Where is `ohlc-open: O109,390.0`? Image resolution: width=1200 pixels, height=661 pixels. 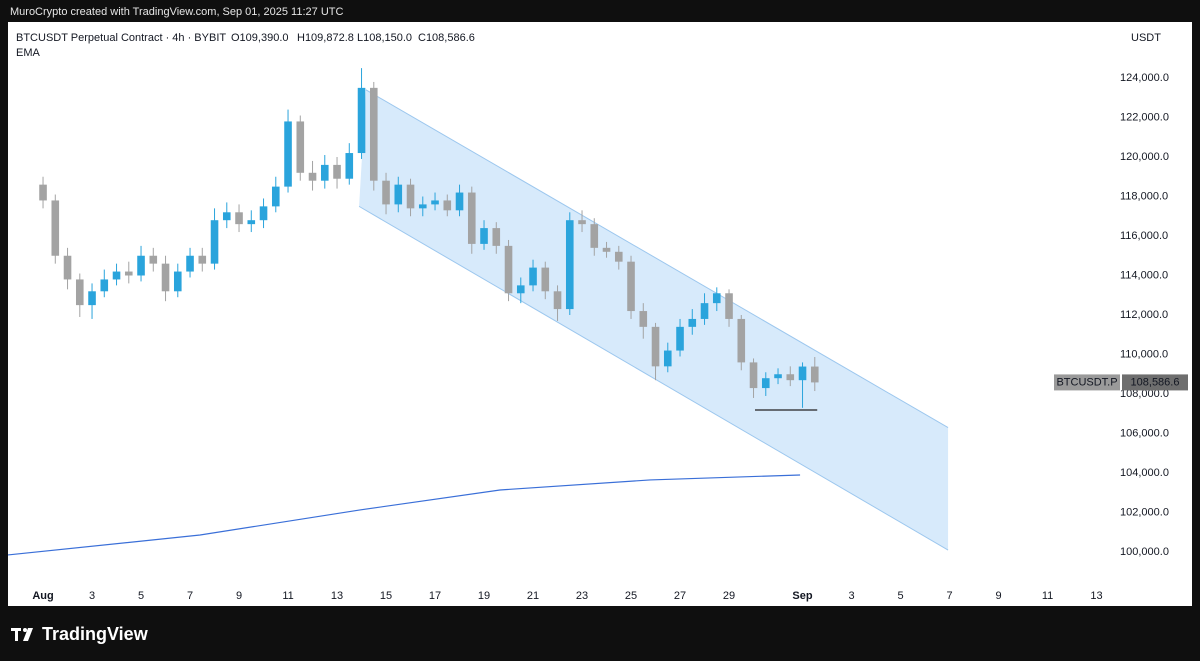 ohlc-open: O109,390.0 is located at coordinates (260, 38).